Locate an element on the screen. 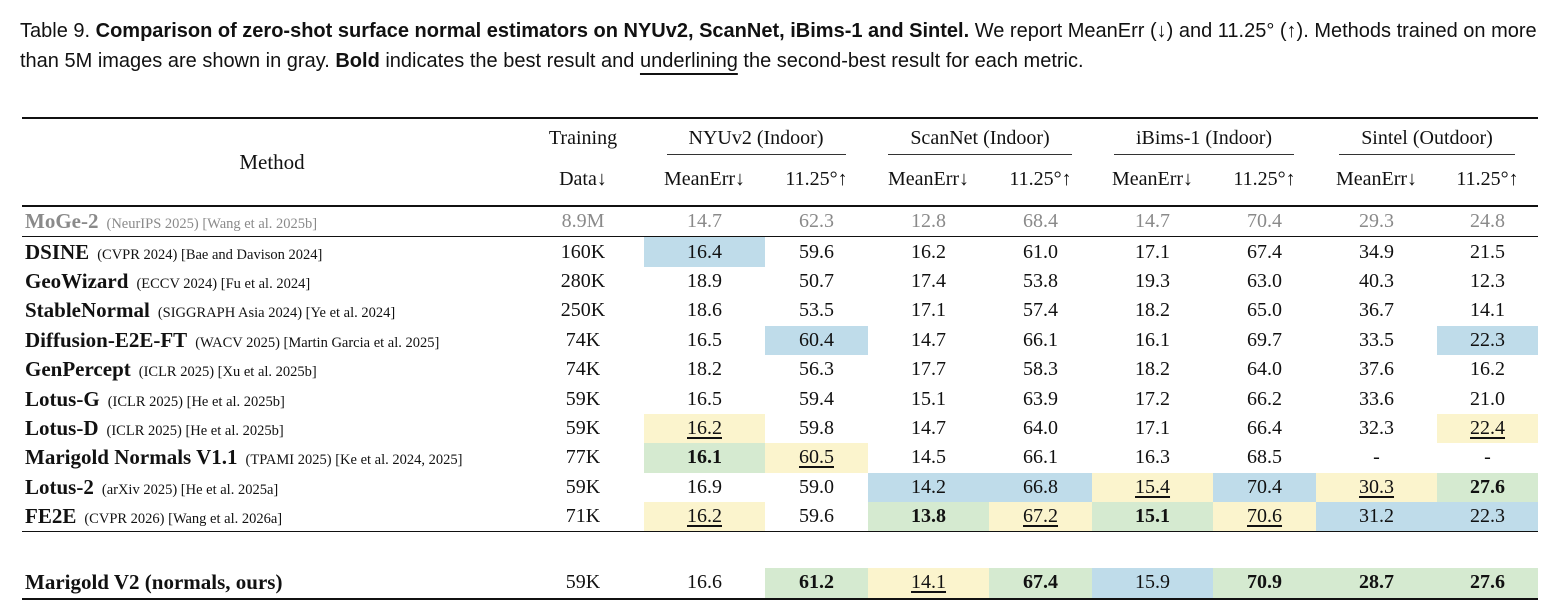 This screenshot has width=1559, height=611. metric-cell: 17.7 is located at coordinates (928, 369).